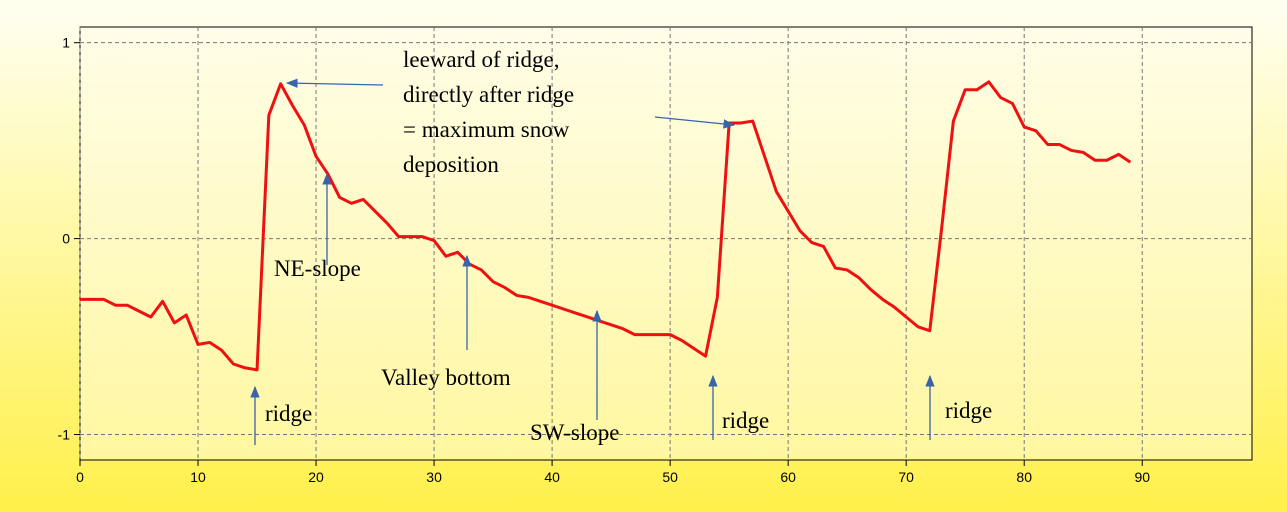 The height and width of the screenshot is (512, 1287). Describe the element at coordinates (670, 477) in the screenshot. I see `x-tick-label: 50` at that location.